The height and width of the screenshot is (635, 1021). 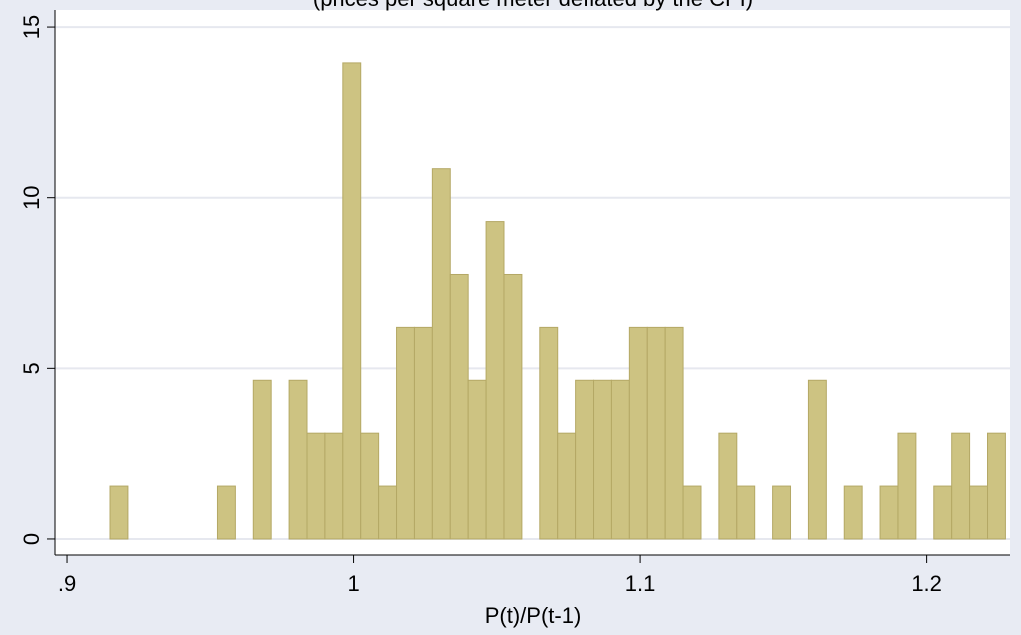 I want to click on y-tick-label: 0, so click(x=31, y=539).